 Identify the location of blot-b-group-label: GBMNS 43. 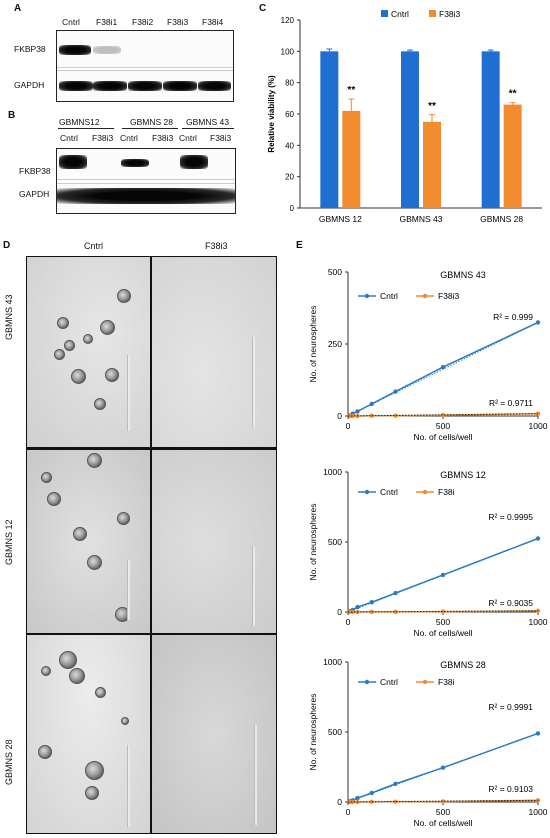
(207, 122).